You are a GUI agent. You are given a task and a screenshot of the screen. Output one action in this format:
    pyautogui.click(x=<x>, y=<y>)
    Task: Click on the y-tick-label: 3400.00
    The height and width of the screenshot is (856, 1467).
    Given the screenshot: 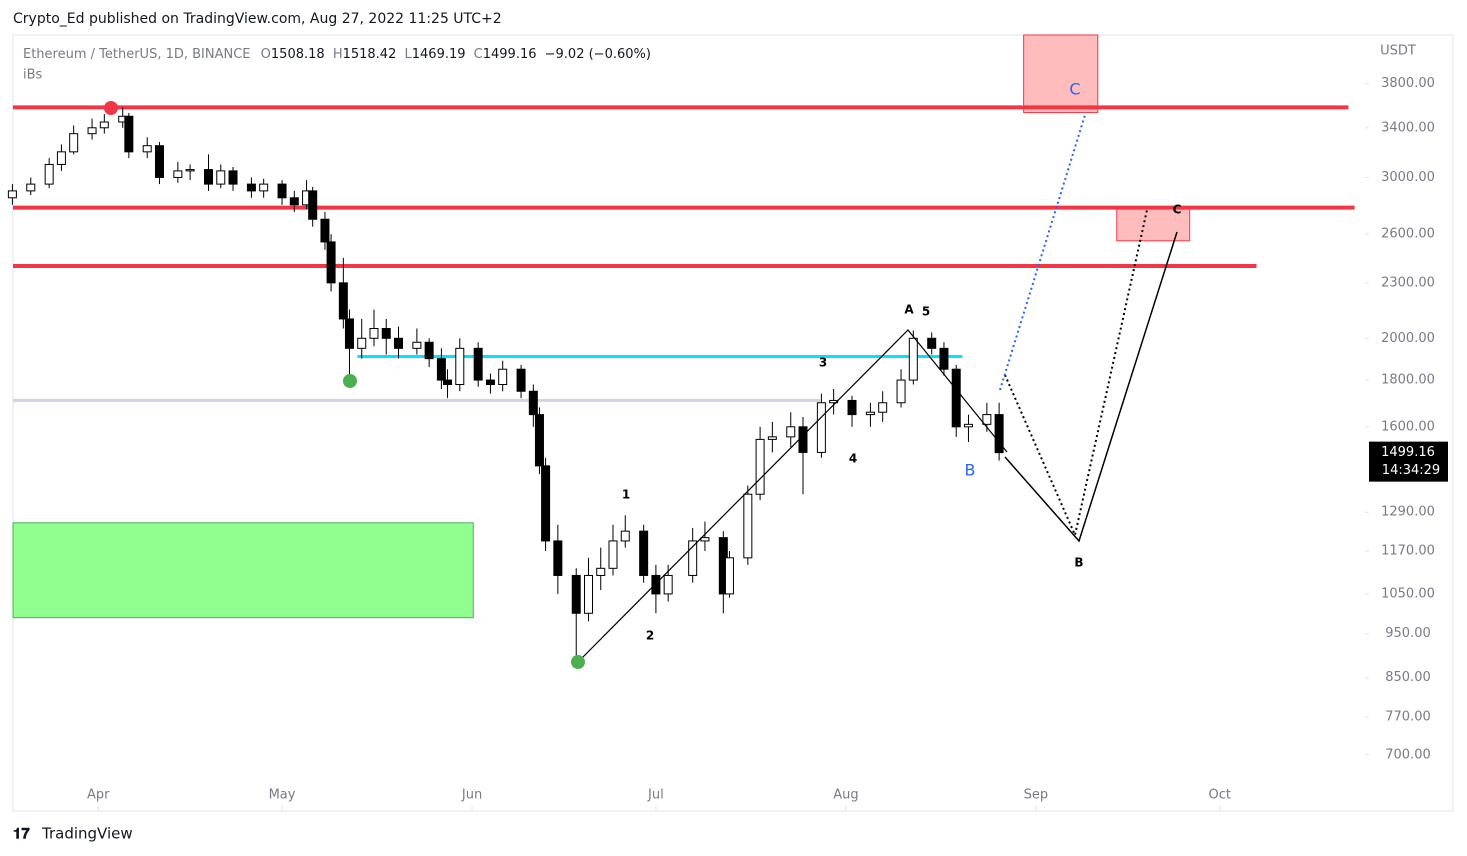 What is the action you would take?
    pyautogui.click(x=1408, y=127)
    